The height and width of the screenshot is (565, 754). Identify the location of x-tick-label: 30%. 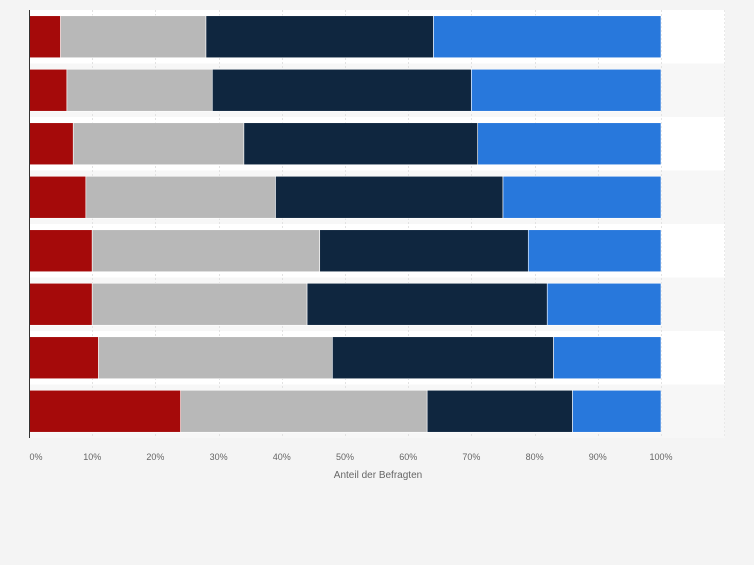
(219, 457).